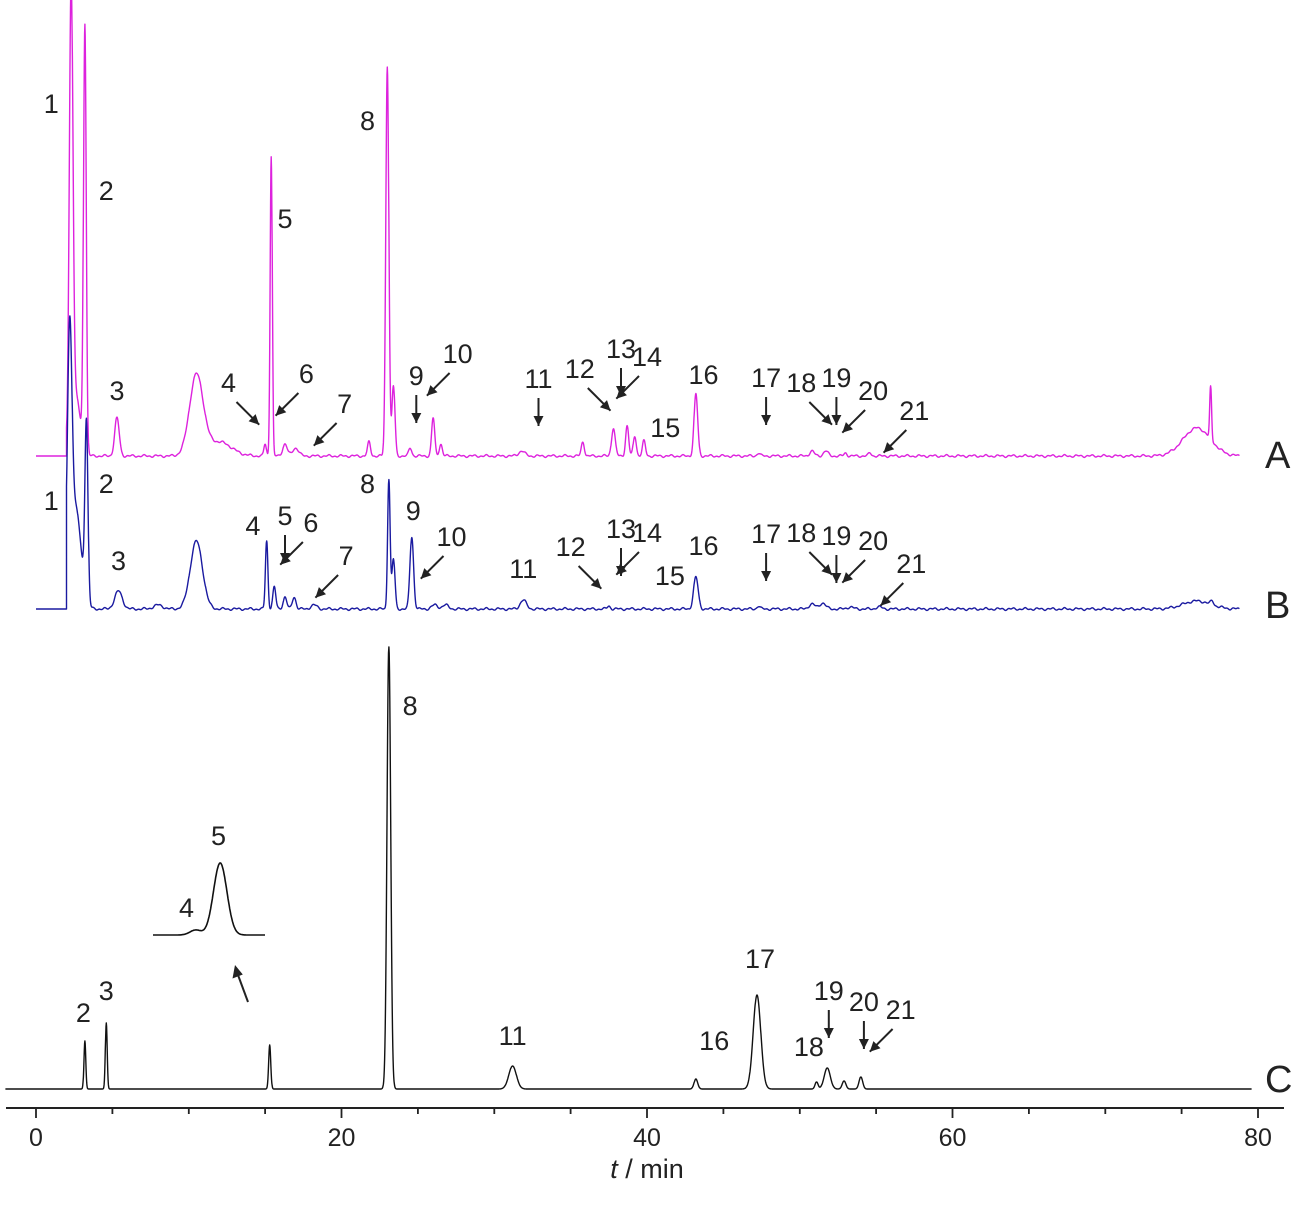  Describe the element at coordinates (106, 991) in the screenshot. I see `peak-label-c-3: 3` at that location.